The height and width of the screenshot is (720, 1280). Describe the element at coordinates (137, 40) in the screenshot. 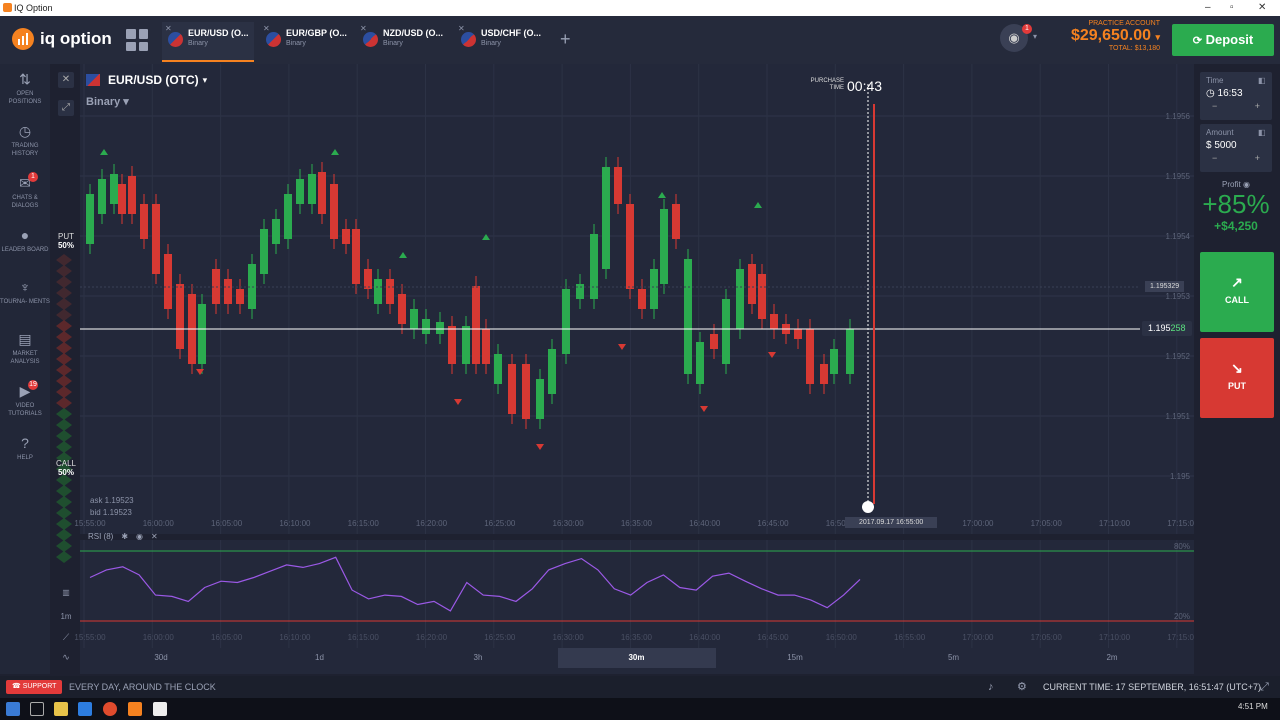

I see `apps-grid-icon` at that location.